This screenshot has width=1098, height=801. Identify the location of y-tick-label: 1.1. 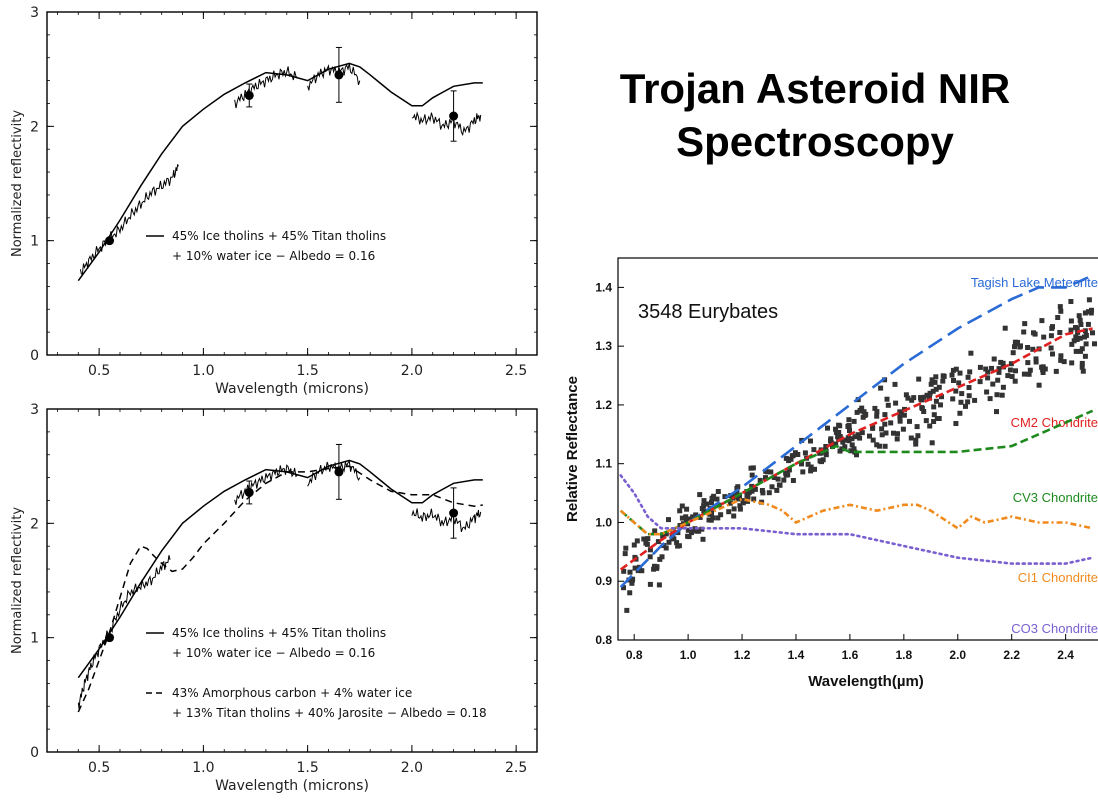
(603, 464).